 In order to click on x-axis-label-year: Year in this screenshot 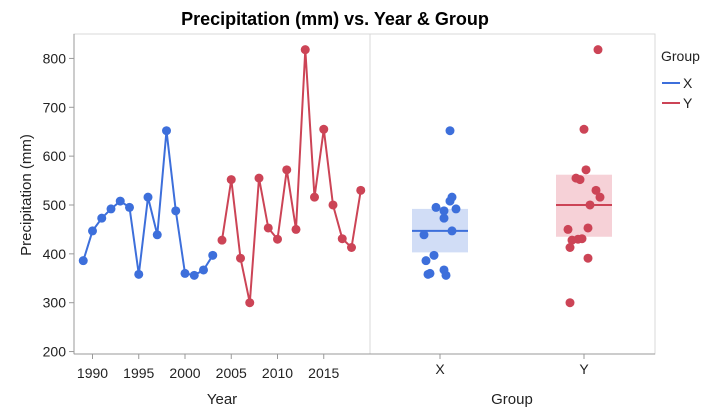, I will do `click(222, 399)`.